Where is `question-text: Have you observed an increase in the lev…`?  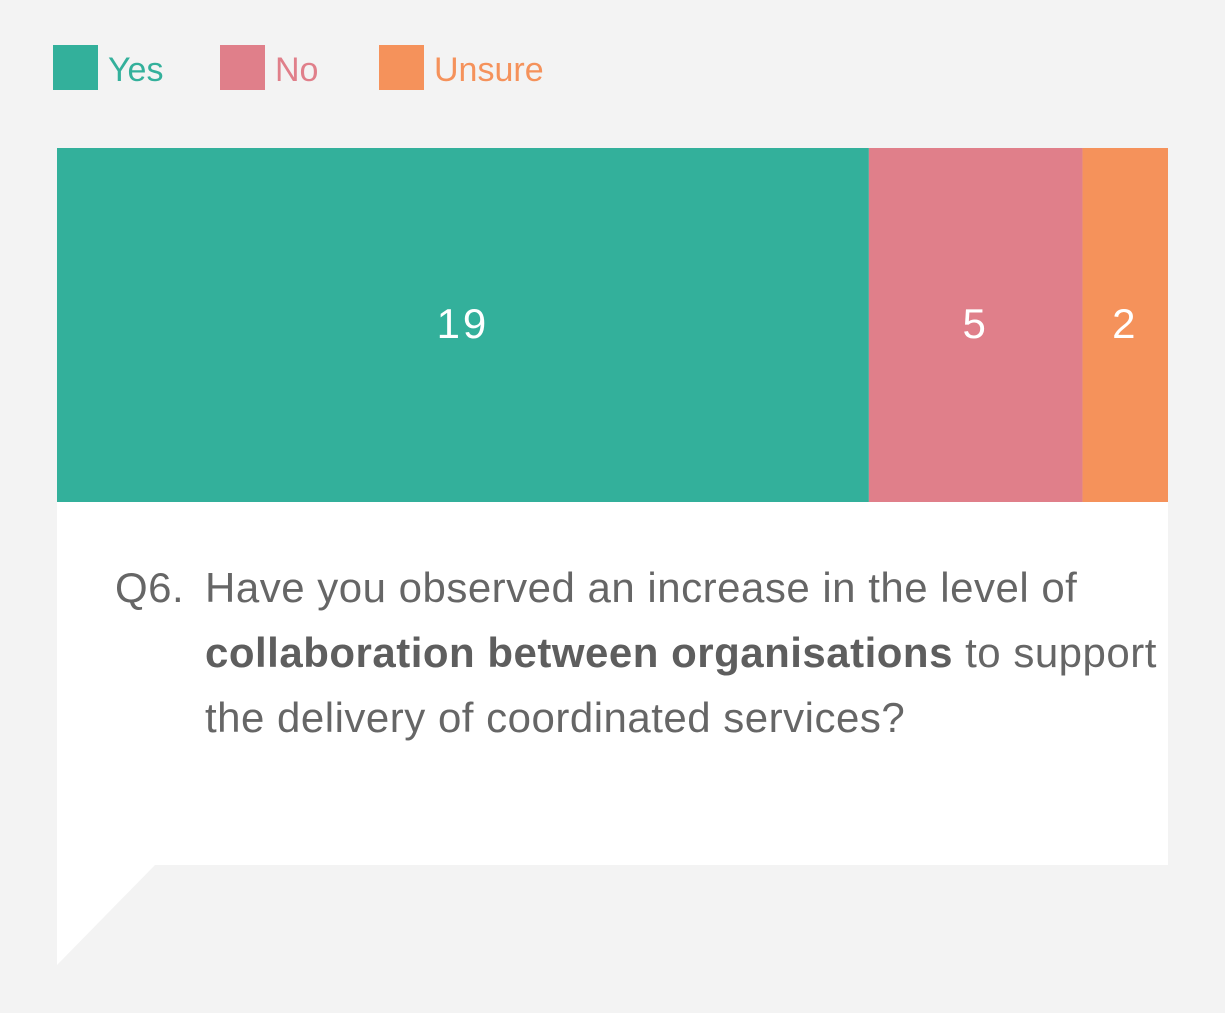 question-text: Have you observed an increase in the lev… is located at coordinates (641, 587).